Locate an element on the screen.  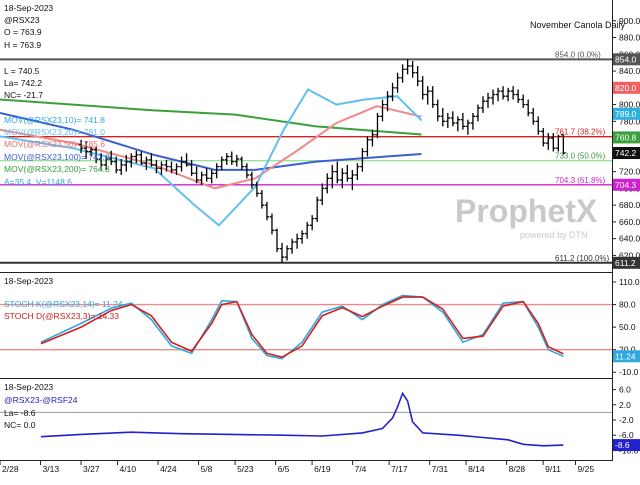
stoch-y-tick-label: 50.0 is located at coordinates (627, 327).